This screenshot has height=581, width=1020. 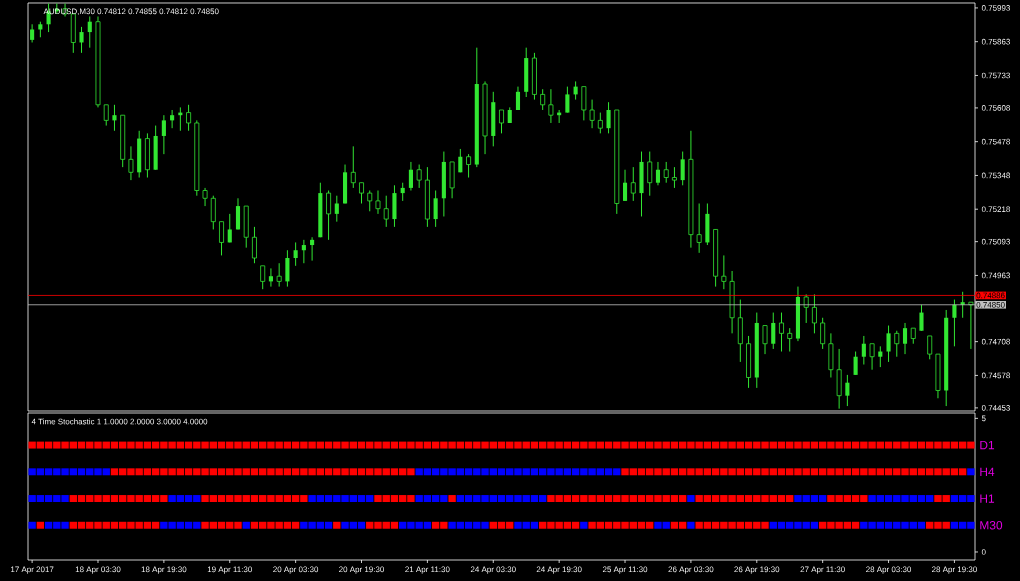 I want to click on series-label: H1, so click(x=987, y=498).